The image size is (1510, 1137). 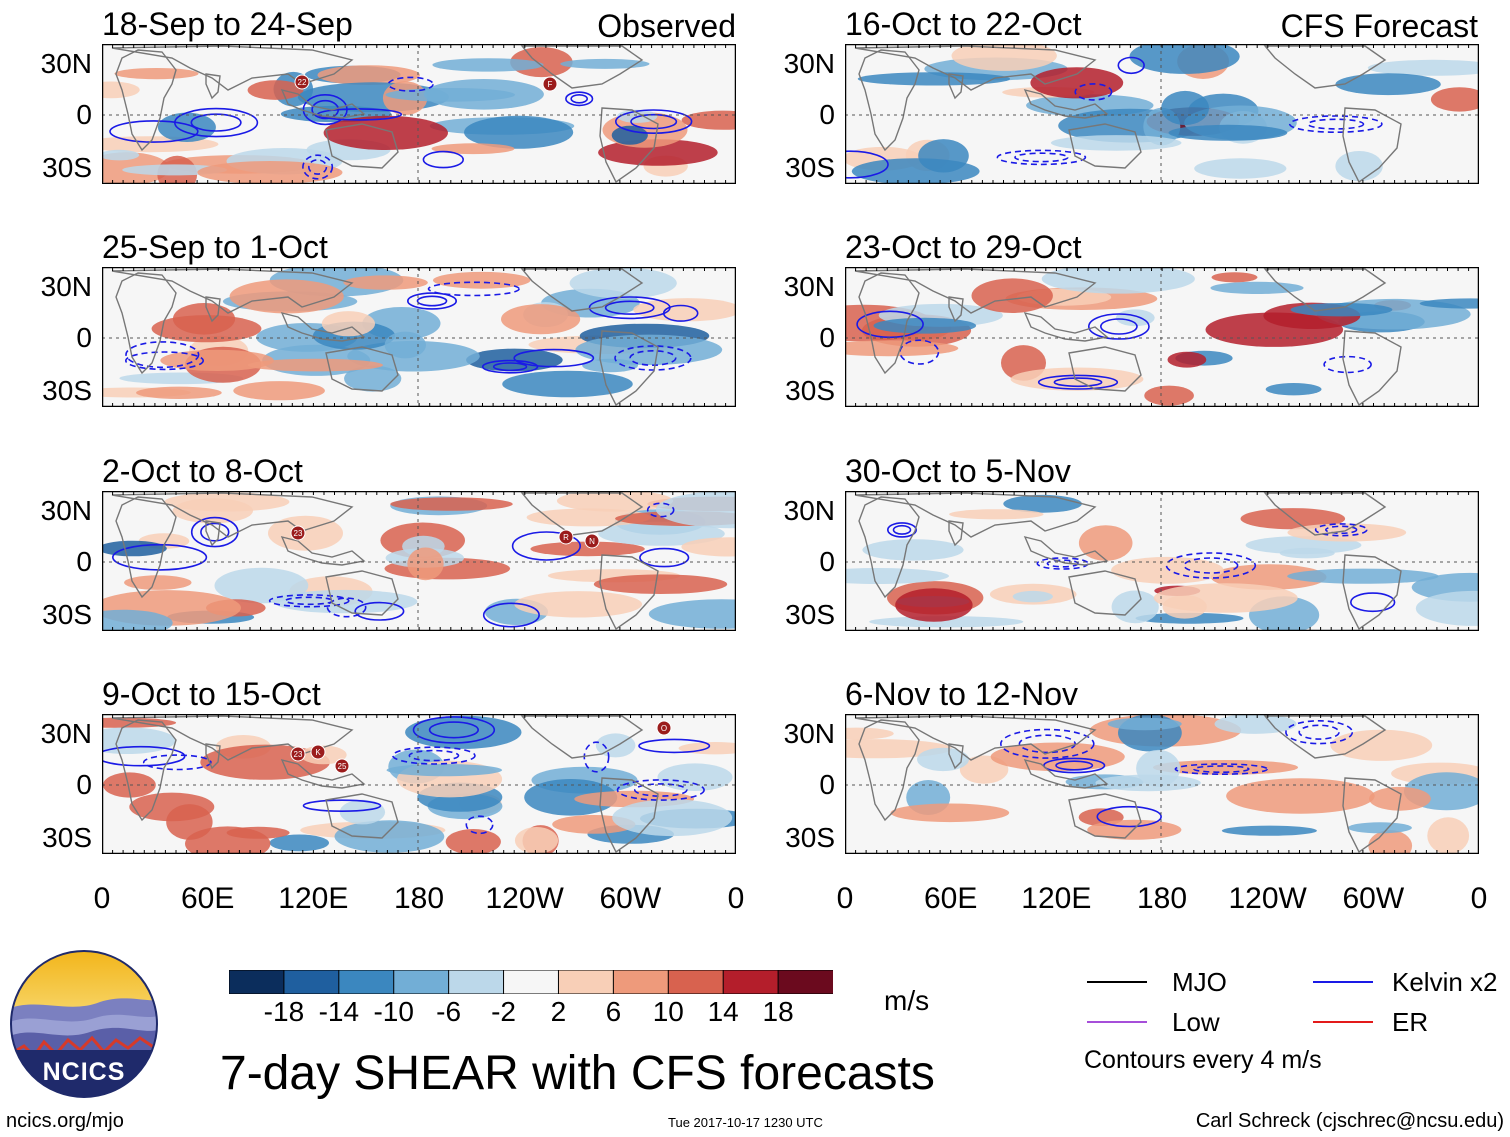 I want to click on lon-label: 60W, so click(x=630, y=898).